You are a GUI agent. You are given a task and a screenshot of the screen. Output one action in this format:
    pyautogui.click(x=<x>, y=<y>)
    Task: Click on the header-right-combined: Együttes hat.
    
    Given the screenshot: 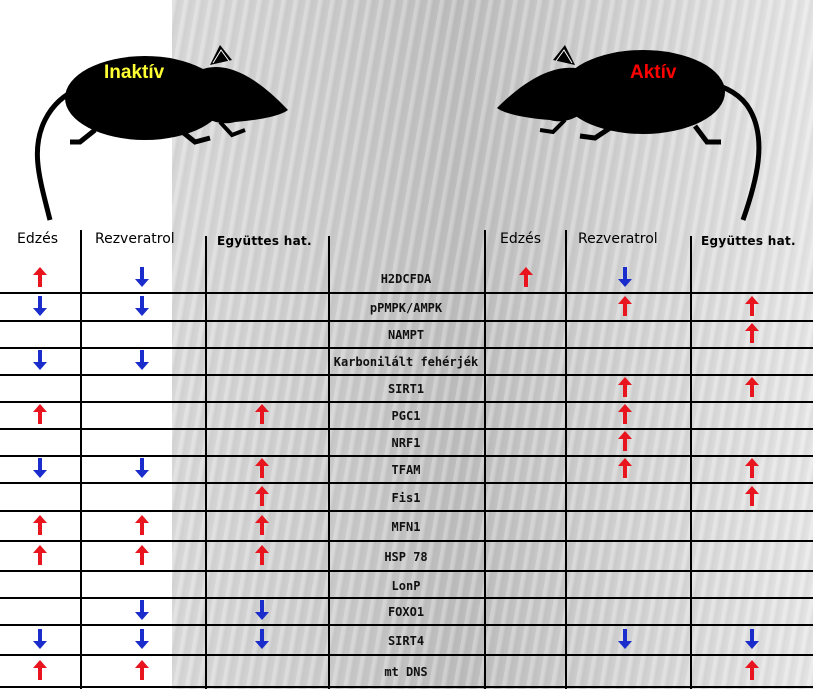 What is the action you would take?
    pyautogui.click(x=748, y=241)
    